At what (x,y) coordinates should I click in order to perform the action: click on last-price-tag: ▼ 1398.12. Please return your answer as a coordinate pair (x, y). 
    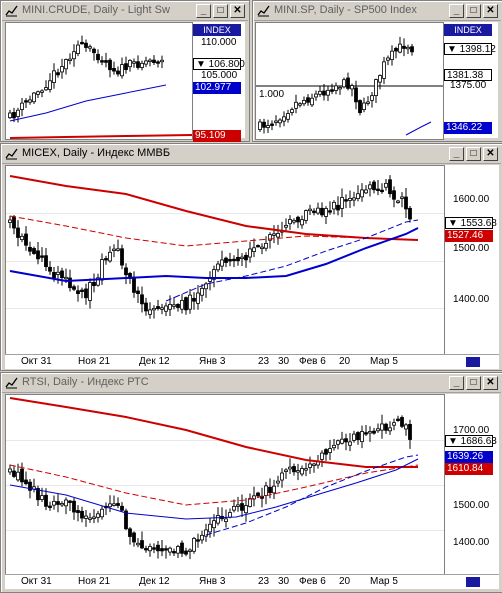
    Looking at the image, I should click on (470, 49).